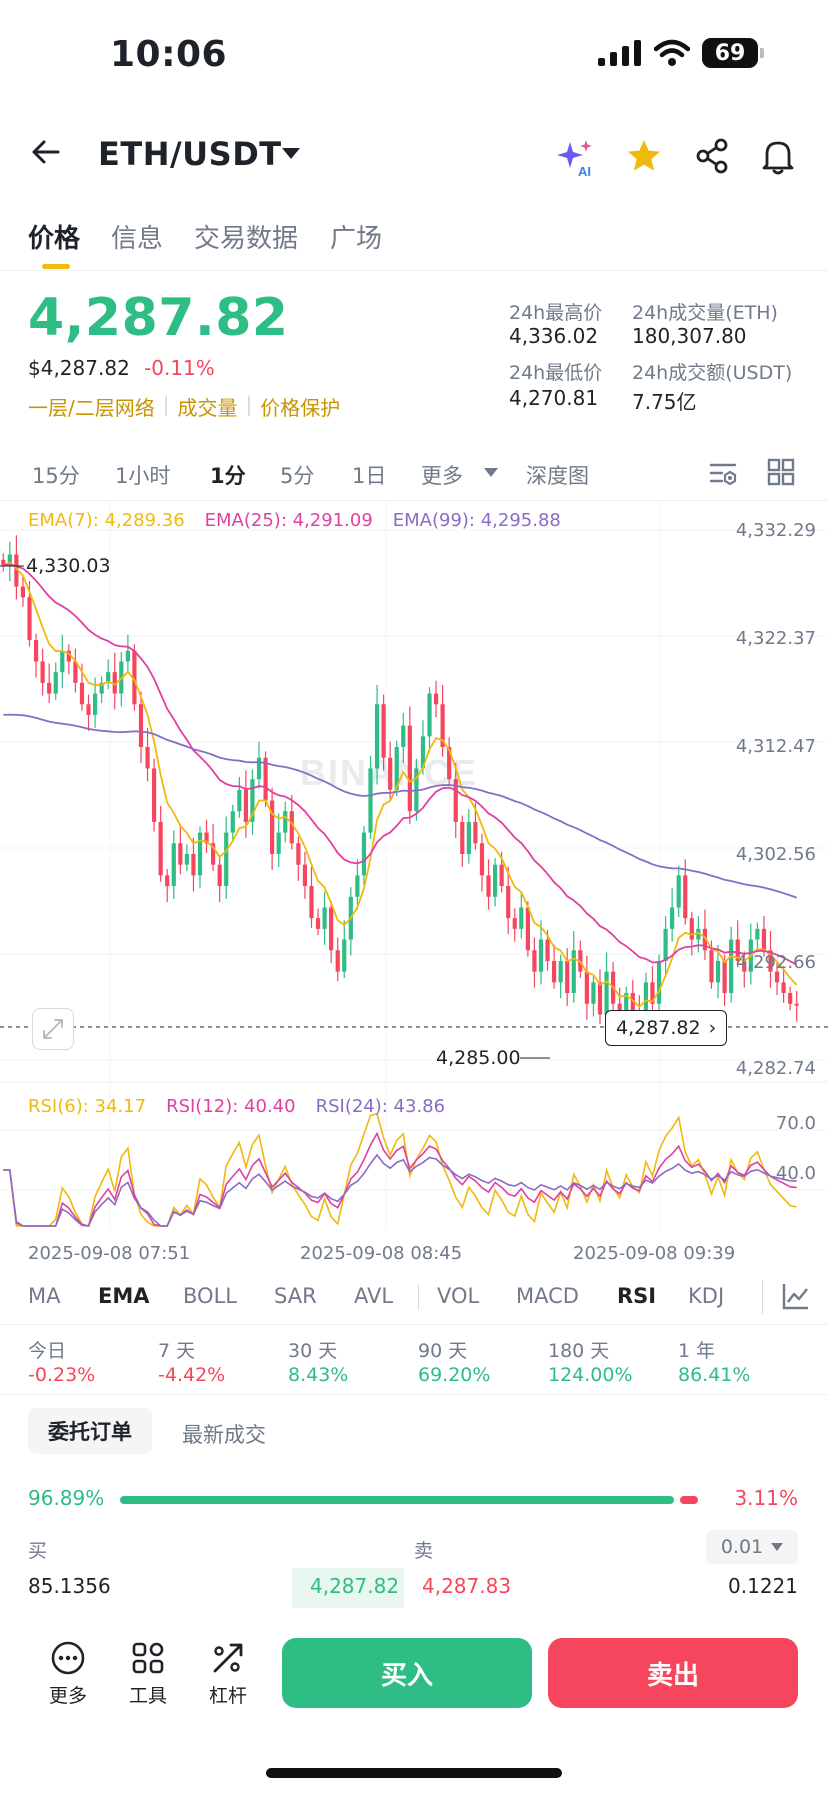 The width and height of the screenshot is (828, 1795). Describe the element at coordinates (90, 1431) in the screenshot. I see `tab-order-book: 委托订单` at that location.